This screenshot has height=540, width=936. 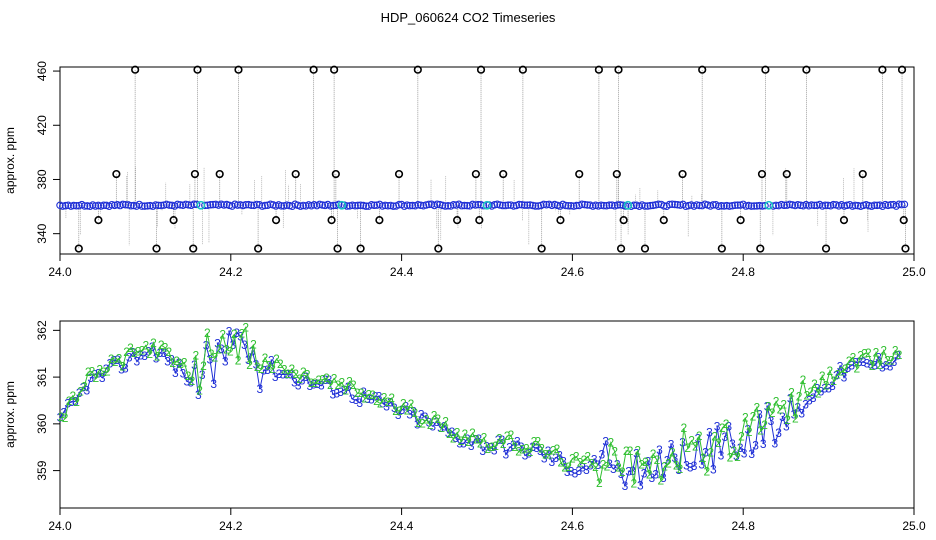 I want to click on cyan-marker, so click(x=769, y=205).